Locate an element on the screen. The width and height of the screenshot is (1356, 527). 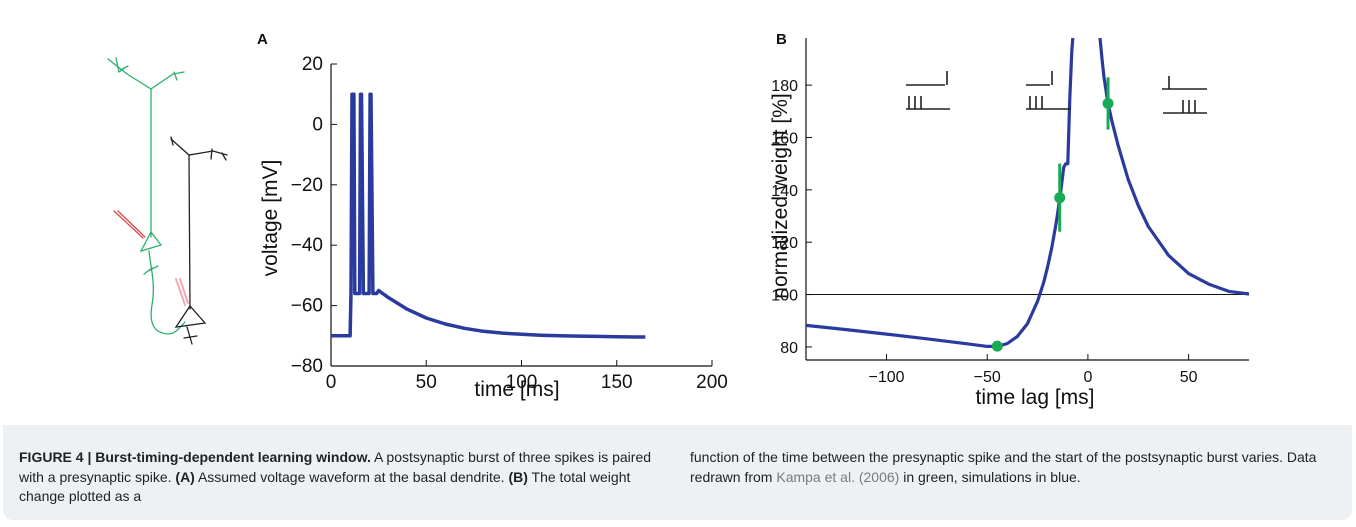
x-tick-label: 200 is located at coordinates (712, 382).